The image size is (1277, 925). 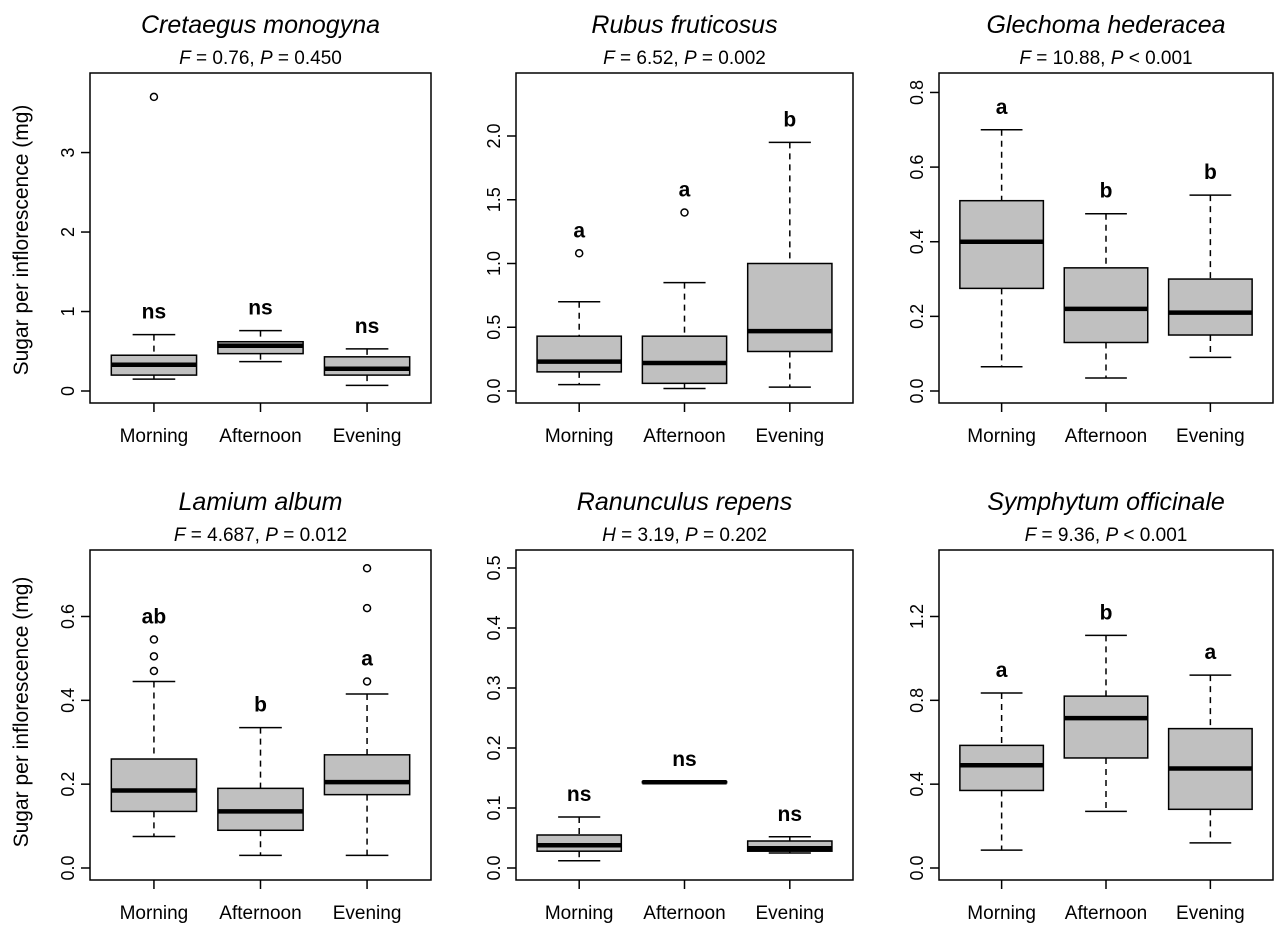 What do you see at coordinates (789, 828) in the screenshot?
I see `box-evening: ns` at bounding box center [789, 828].